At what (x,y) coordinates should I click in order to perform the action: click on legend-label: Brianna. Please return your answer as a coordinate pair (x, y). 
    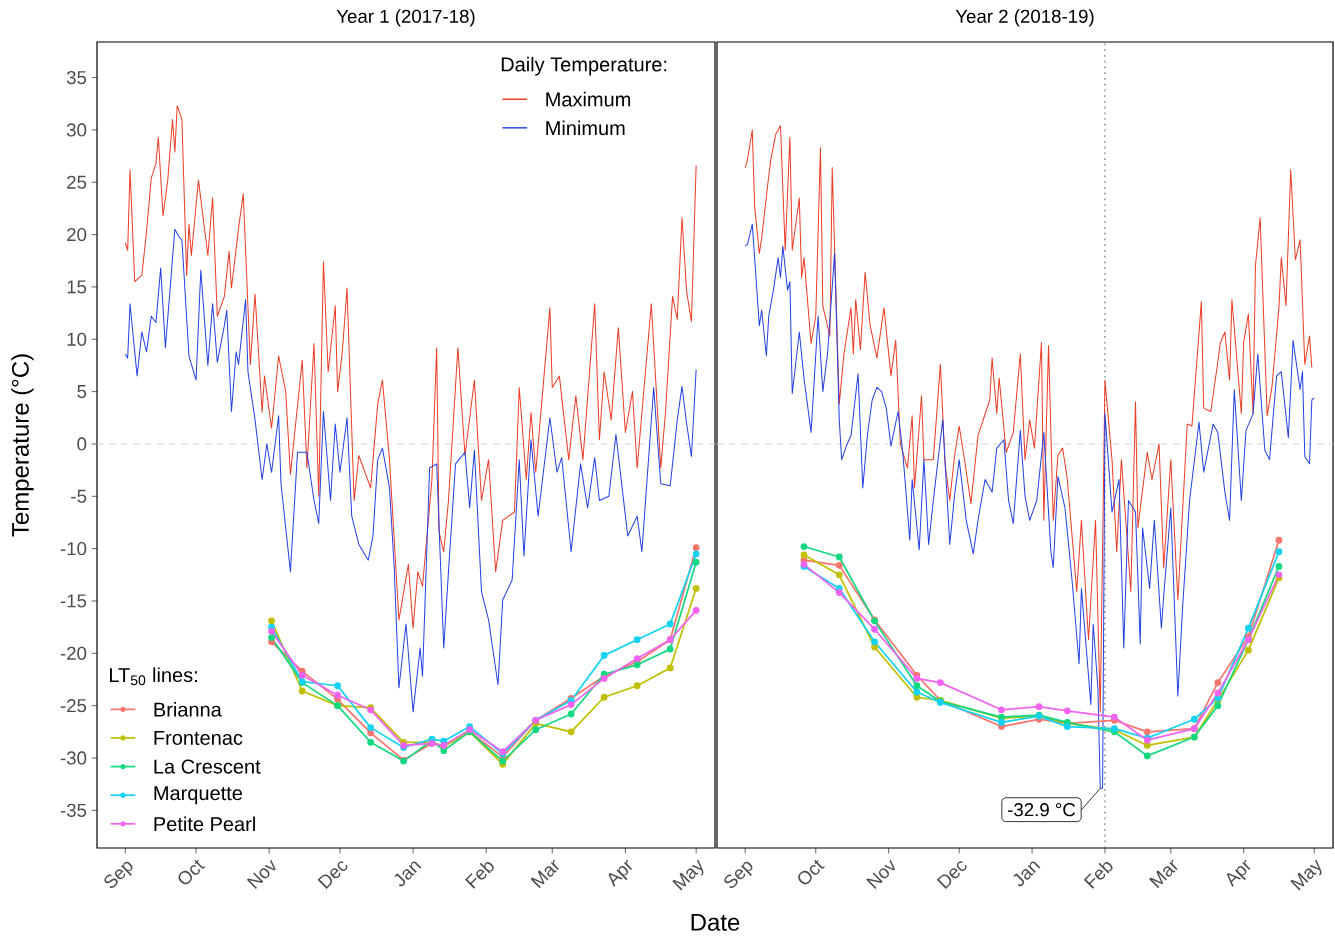
    Looking at the image, I should click on (188, 709).